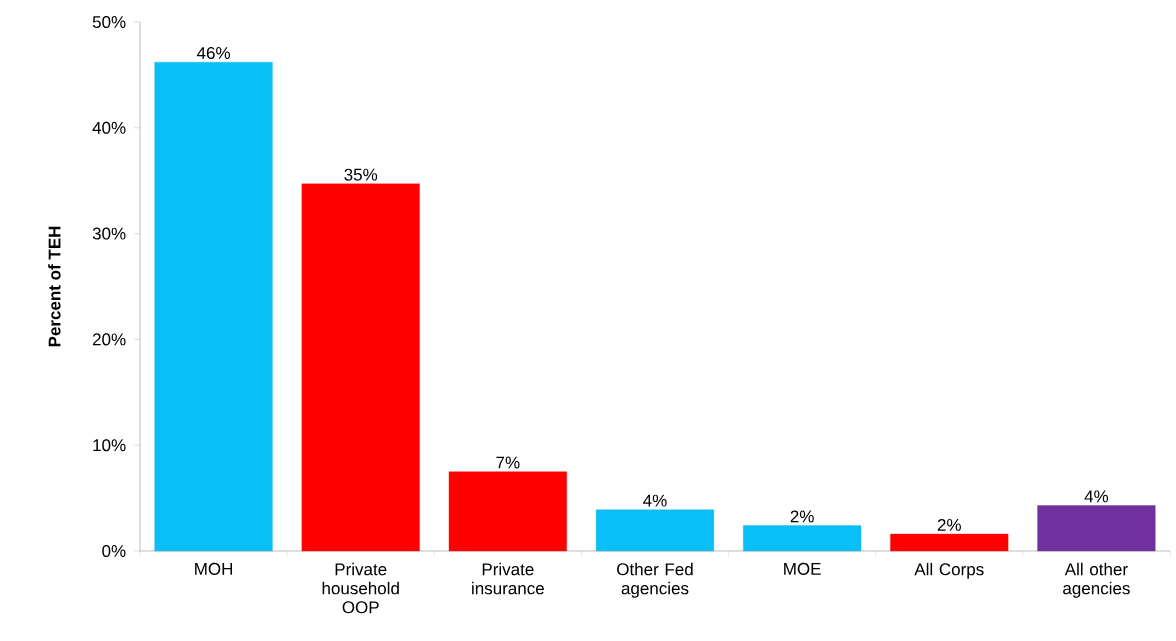 This screenshot has width=1176, height=641. What do you see at coordinates (214, 568) in the screenshot?
I see `x-tick-label: MOH` at bounding box center [214, 568].